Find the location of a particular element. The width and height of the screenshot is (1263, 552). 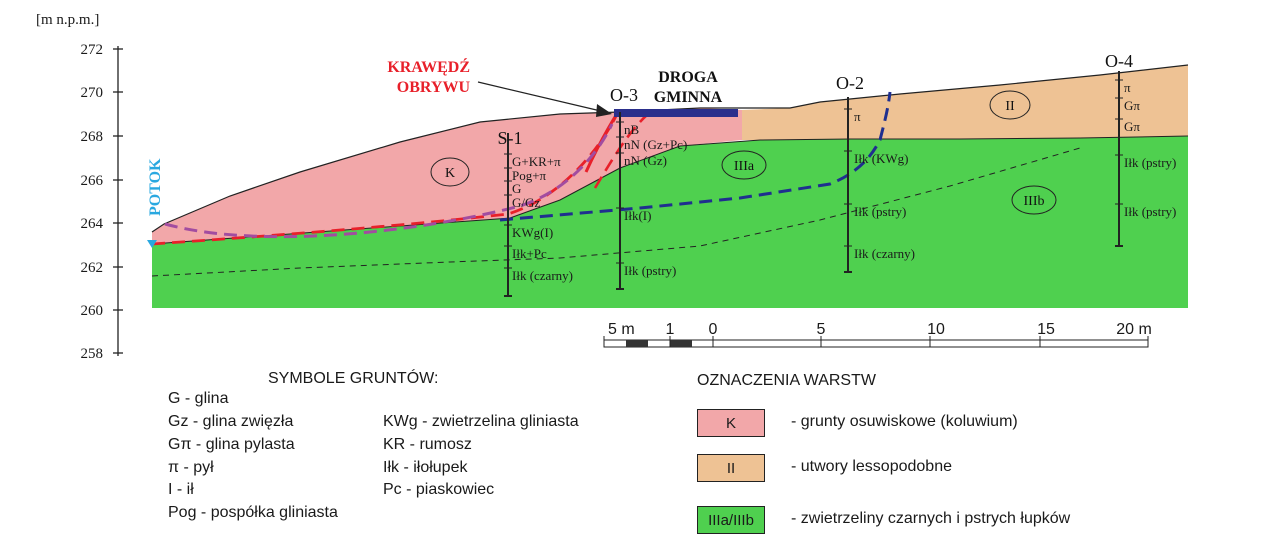

legend-desc-ii: - utwory lessopodobne is located at coordinates (871, 466).